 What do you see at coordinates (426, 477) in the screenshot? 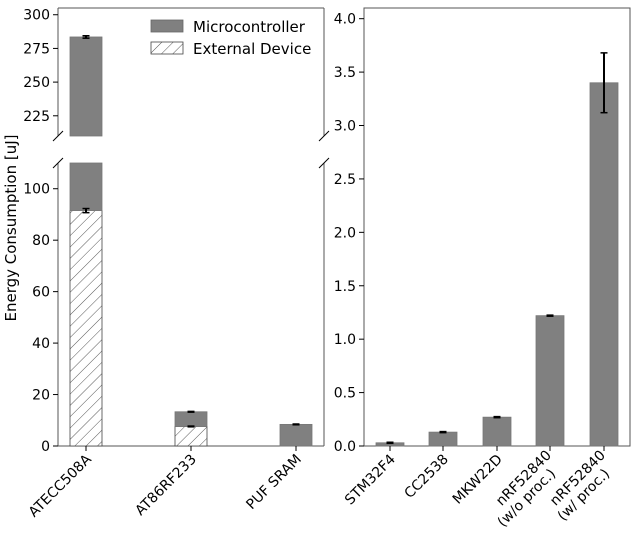
I see `x-tick-label: CC2538` at bounding box center [426, 477].